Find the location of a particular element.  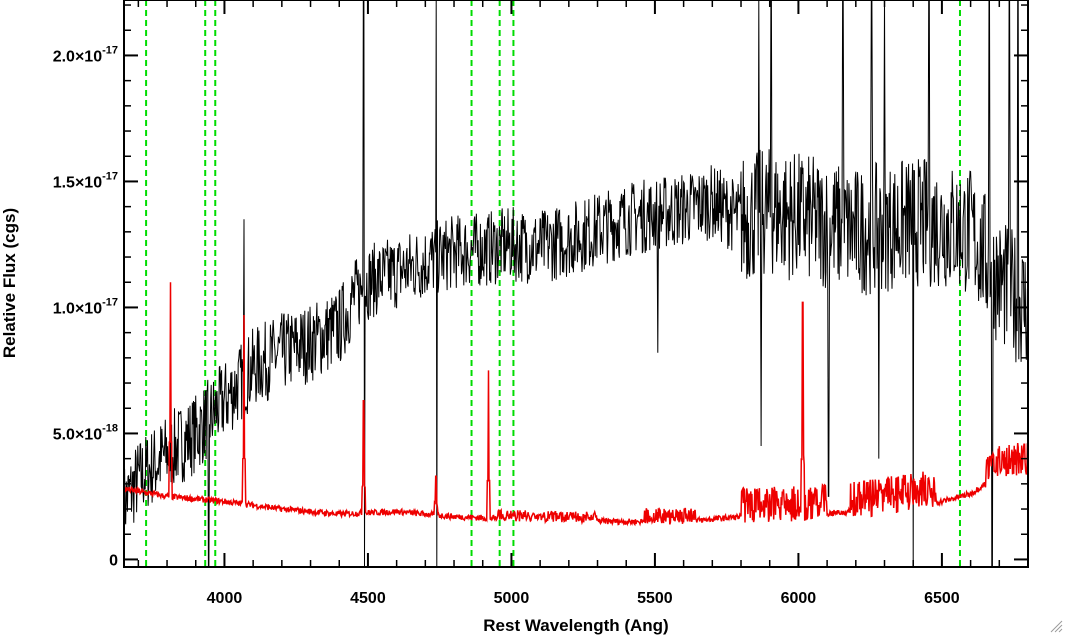

x-tick-label: 6000 is located at coordinates (799, 598).